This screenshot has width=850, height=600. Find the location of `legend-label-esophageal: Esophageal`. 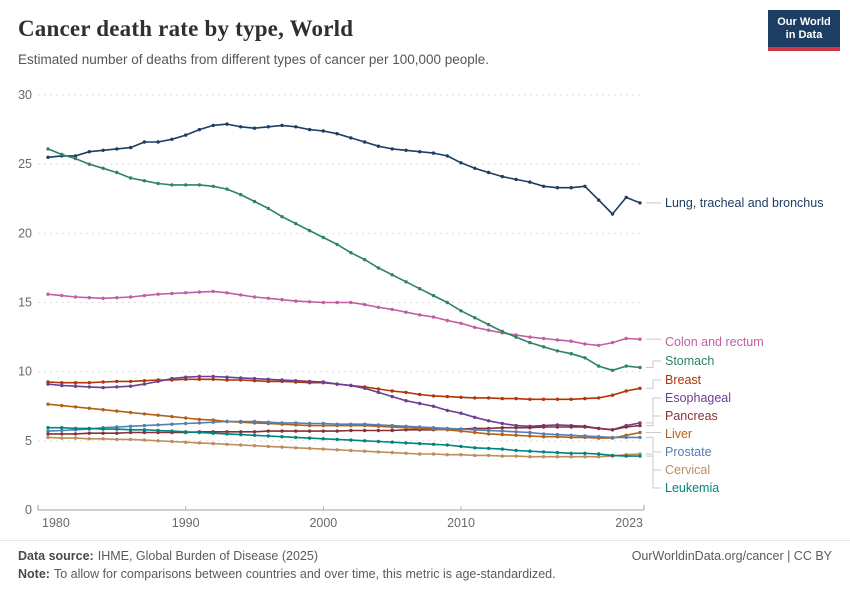

legend-label-esophageal: Esophageal is located at coordinates (698, 398).